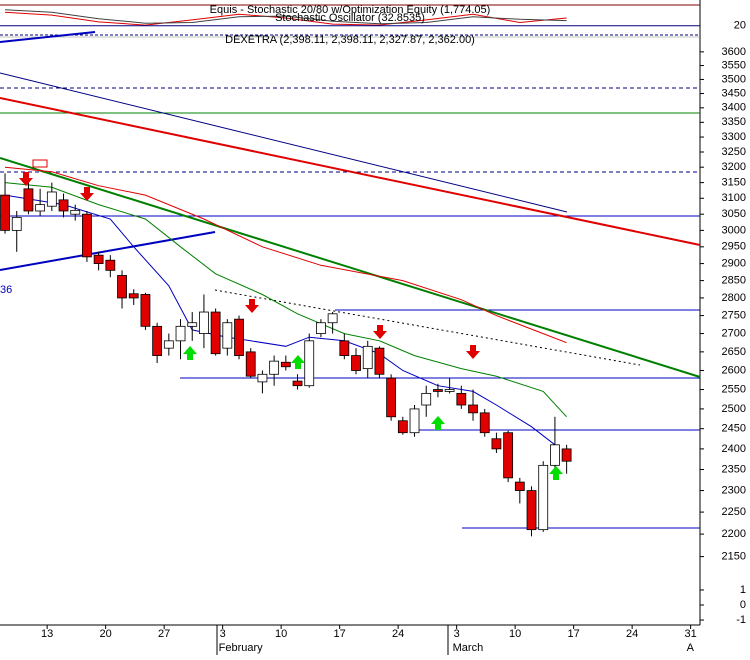  Describe the element at coordinates (734, 247) in the screenshot. I see `y-tick-label: 2950` at that location.